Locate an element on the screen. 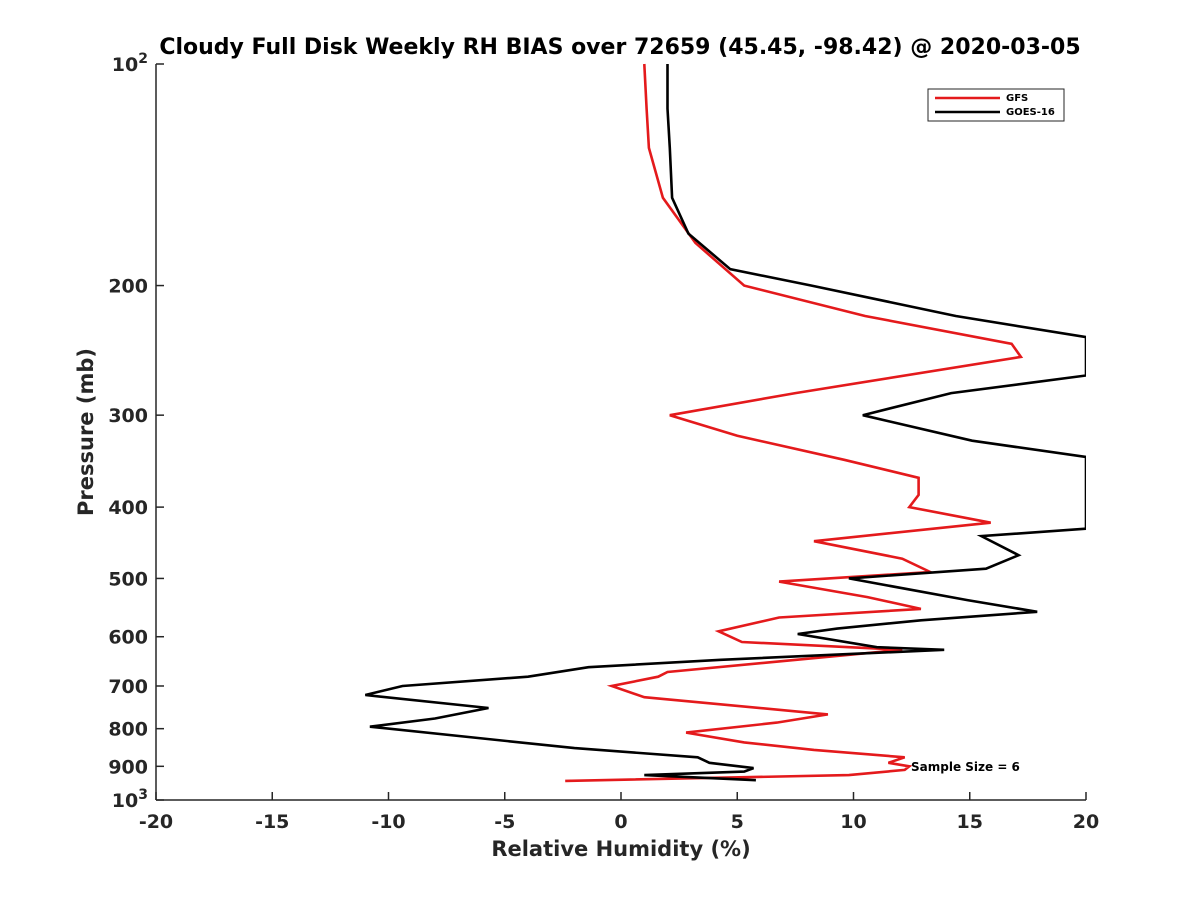 The width and height of the screenshot is (1200, 900). x-tick-label: -20 is located at coordinates (156, 822).